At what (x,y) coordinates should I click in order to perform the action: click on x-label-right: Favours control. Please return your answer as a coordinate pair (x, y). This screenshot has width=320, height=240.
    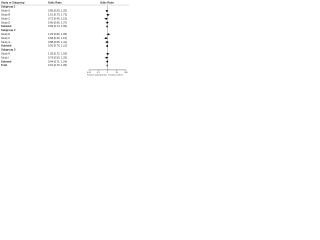
    Looking at the image, I should click on (116, 74).